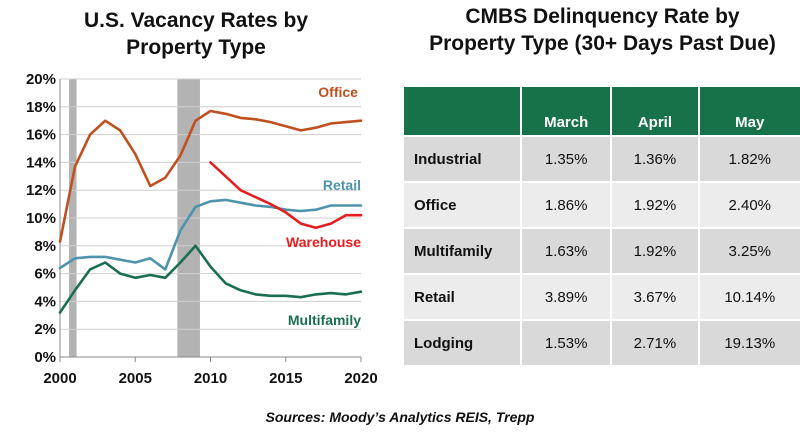 This screenshot has width=800, height=433. I want to click on series-line-multifamily, so click(210, 279).